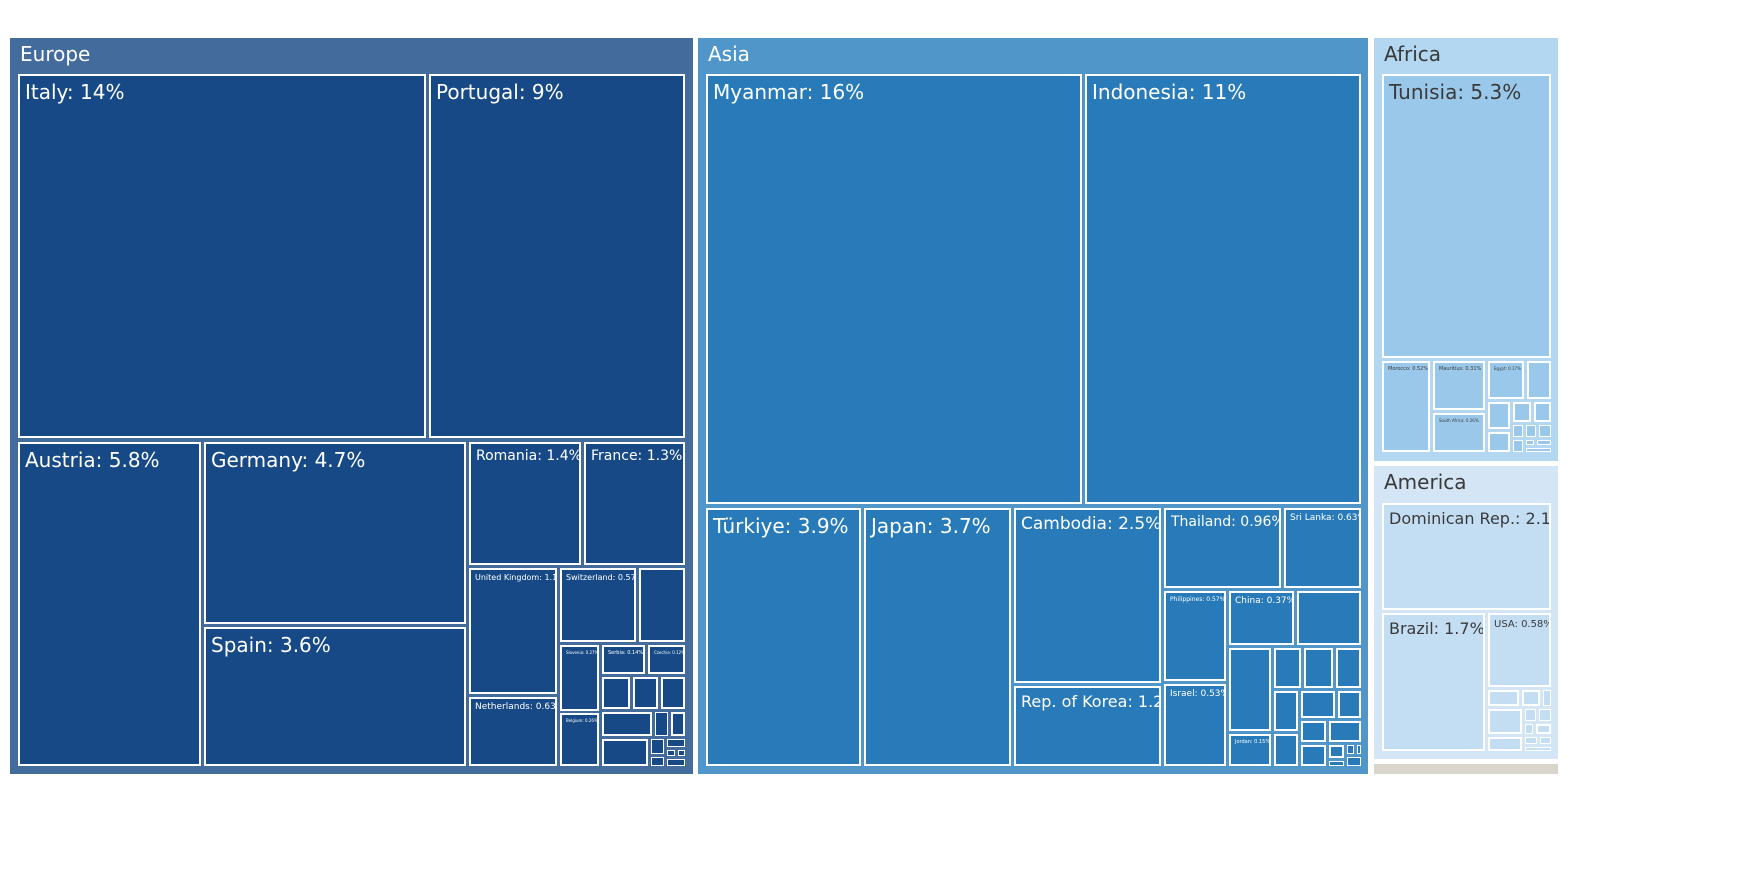 This screenshot has width=1750, height=875. I want to click on tile-label-philippines: Philippines: 0.57%, so click(1198, 599).